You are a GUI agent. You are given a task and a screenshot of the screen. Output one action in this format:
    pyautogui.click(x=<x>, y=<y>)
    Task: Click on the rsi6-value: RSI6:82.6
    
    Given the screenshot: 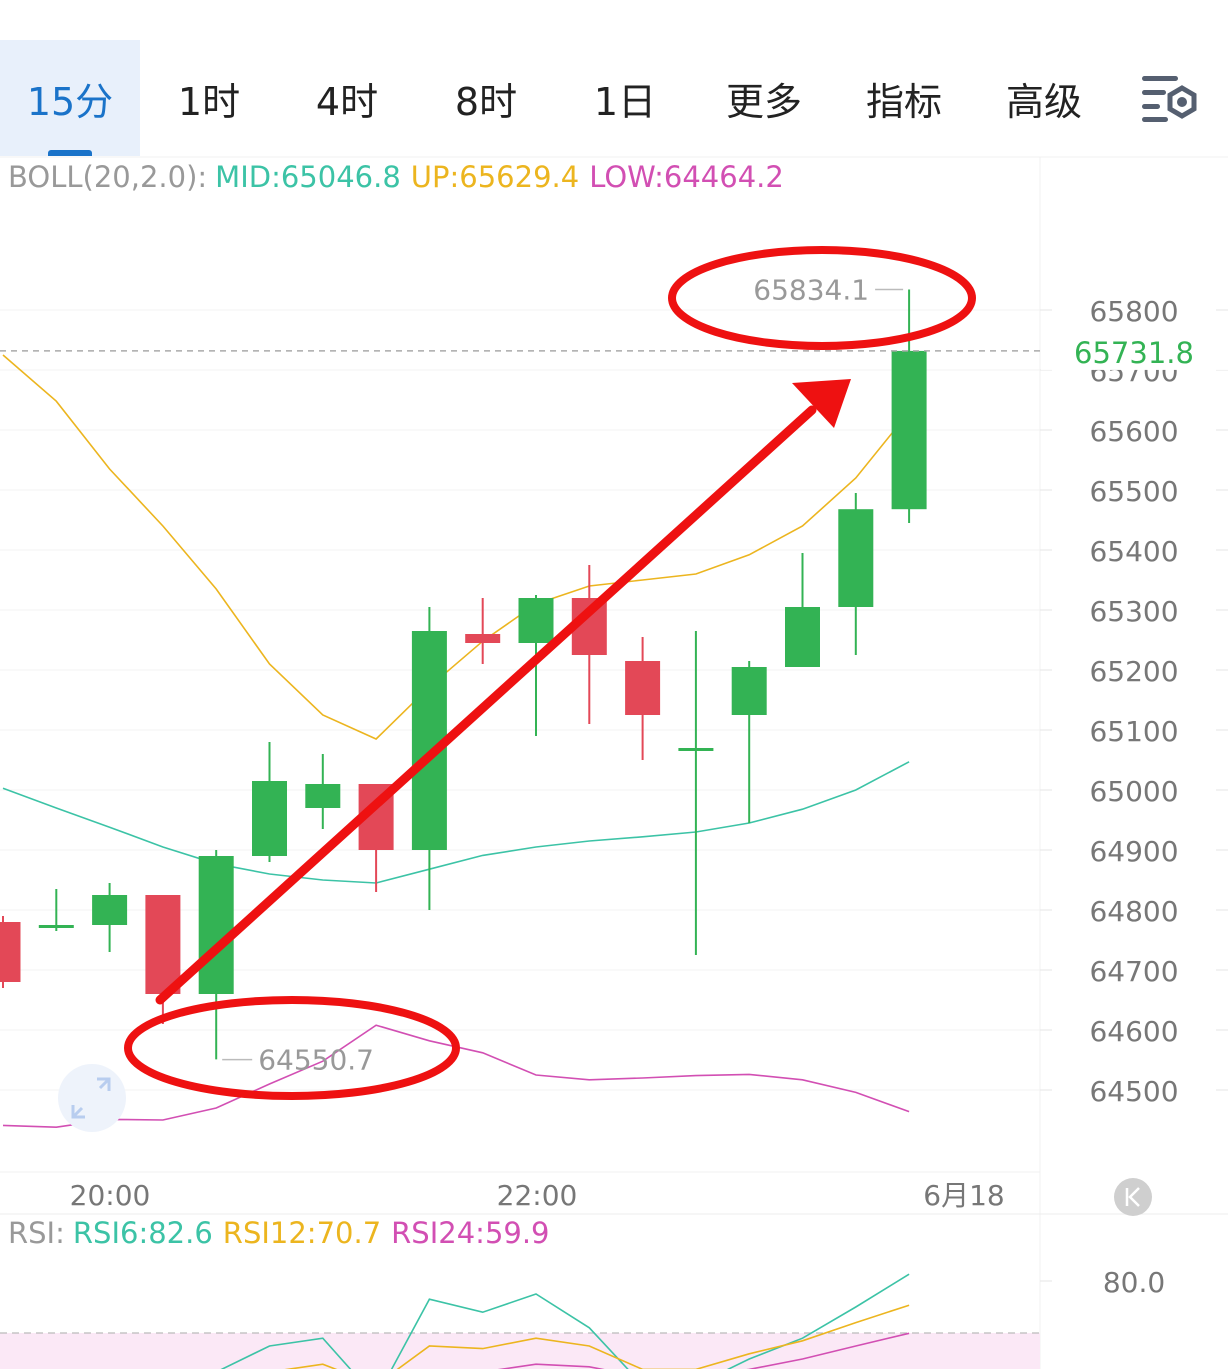 What is the action you would take?
    pyautogui.click(x=142, y=1233)
    